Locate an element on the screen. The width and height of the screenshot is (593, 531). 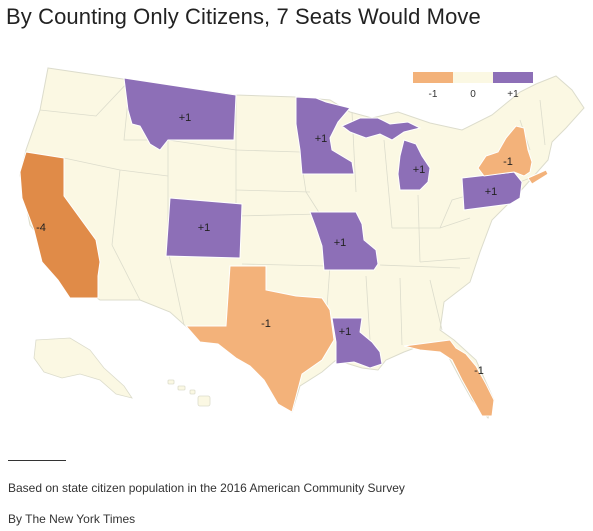
legend-label-plus-one: +1 is located at coordinates (513, 94).